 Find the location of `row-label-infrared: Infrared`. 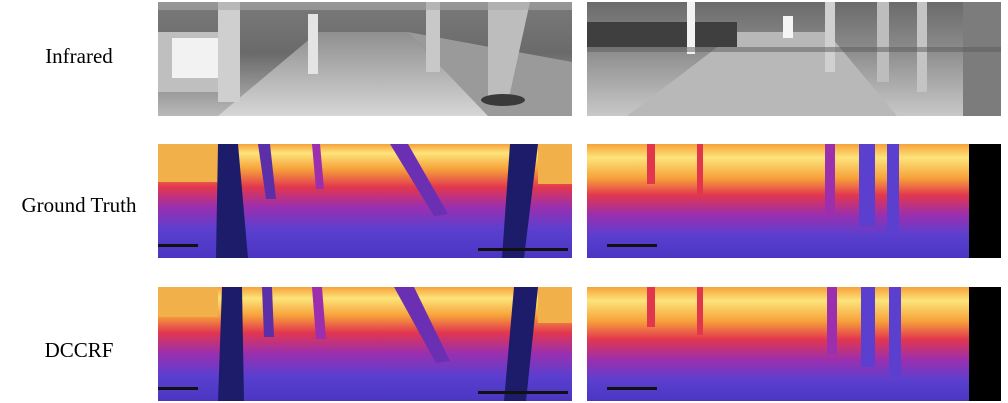

row-label-infrared: Infrared is located at coordinates (79, 56).